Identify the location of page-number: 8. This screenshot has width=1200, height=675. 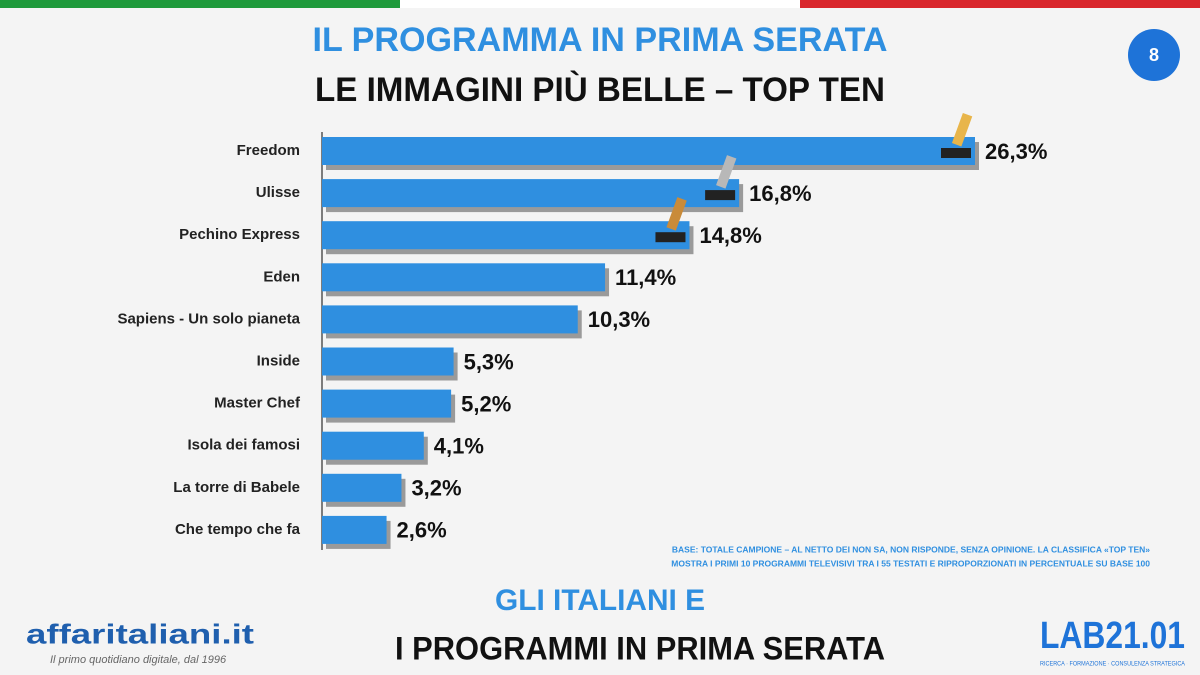
(1154, 55).